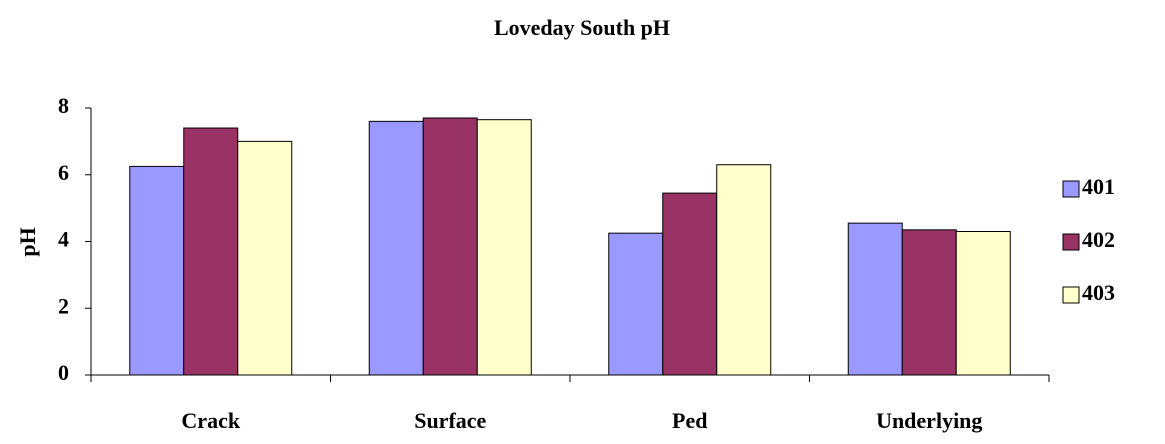 Image resolution: width=1165 pixels, height=444 pixels. Describe the element at coordinates (929, 420) in the screenshot. I see `x-tick-label: Underlying` at that location.